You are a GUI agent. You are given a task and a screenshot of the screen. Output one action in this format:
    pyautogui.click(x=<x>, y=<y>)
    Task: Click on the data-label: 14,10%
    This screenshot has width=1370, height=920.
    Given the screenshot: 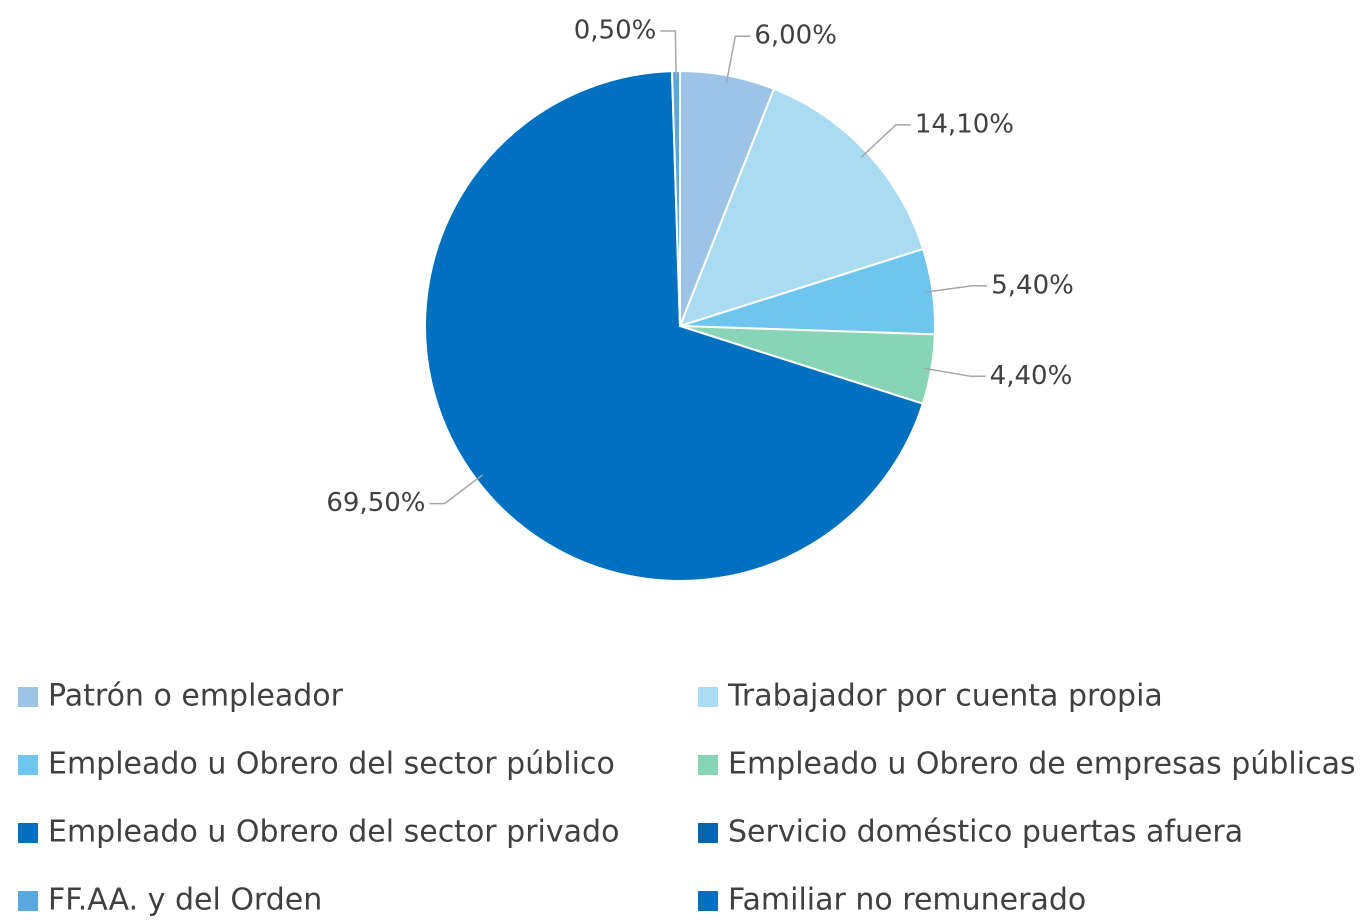 What is the action you would take?
    pyautogui.click(x=964, y=124)
    